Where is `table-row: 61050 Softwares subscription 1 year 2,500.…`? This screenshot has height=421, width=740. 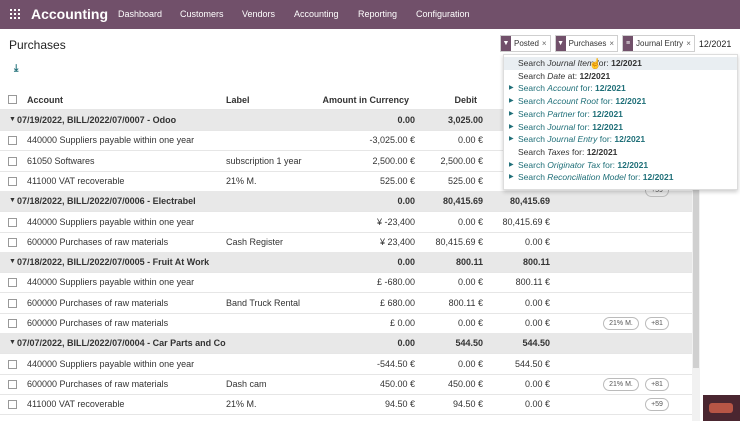
table-row: 61050 Softwares subscription 1 year 2,500.… is located at coordinates (350, 161).